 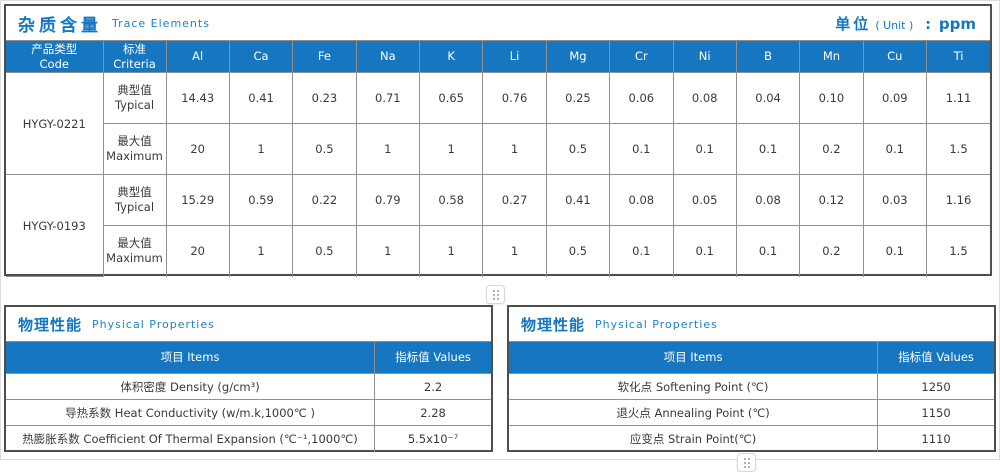 What do you see at coordinates (55, 225) in the screenshot?
I see `product-code-cell: HYGY-0193` at bounding box center [55, 225].